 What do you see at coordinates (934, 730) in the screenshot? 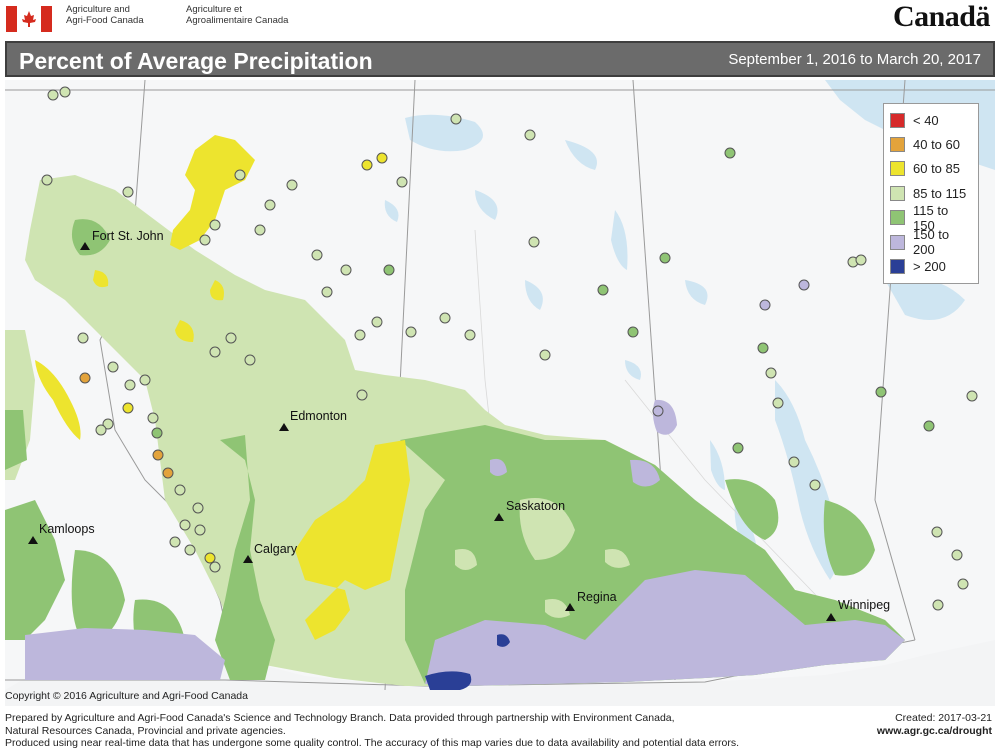
I see `drought-url-link: www.agr.gc.ca/drought` at bounding box center [934, 730].